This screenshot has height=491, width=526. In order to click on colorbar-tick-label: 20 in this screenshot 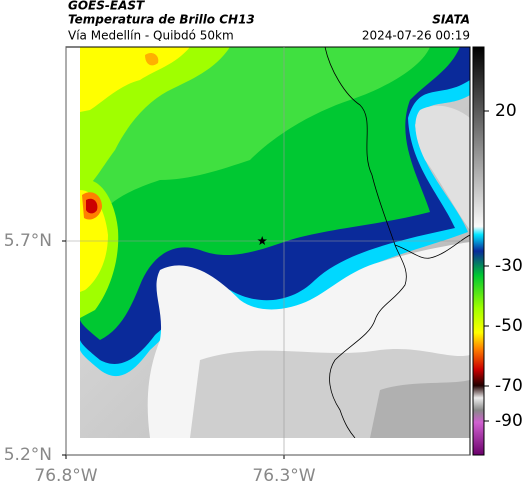, I will do `click(506, 111)`.